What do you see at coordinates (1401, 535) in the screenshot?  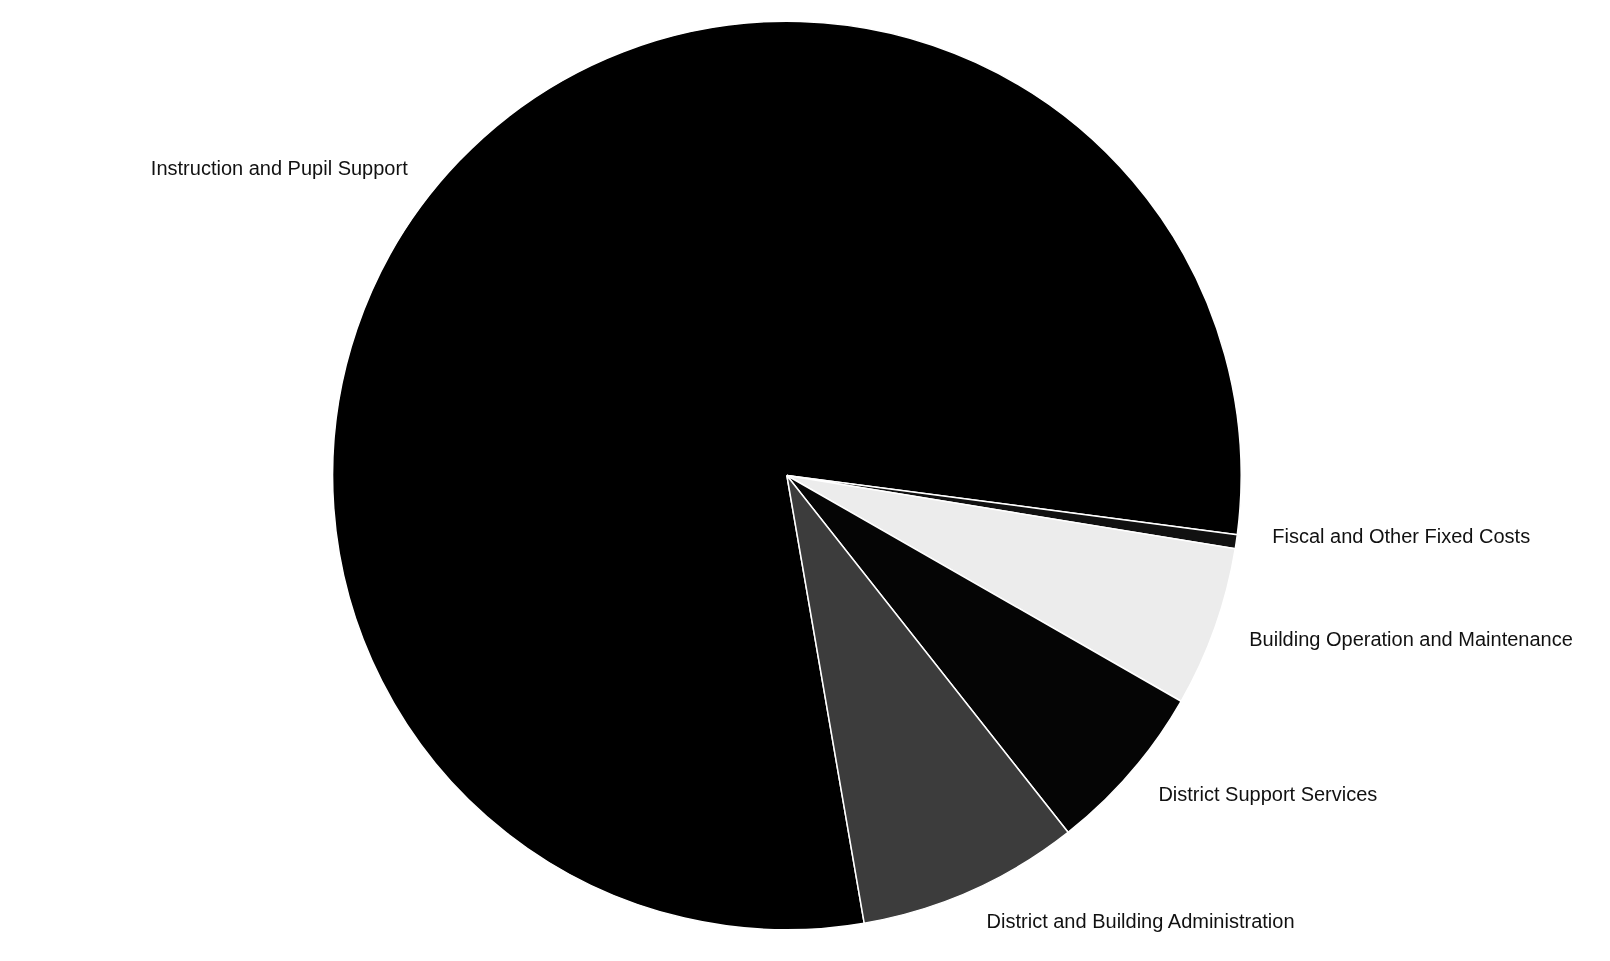 I see `slice-label: Fiscal and Other Fixed Costs` at bounding box center [1401, 535].